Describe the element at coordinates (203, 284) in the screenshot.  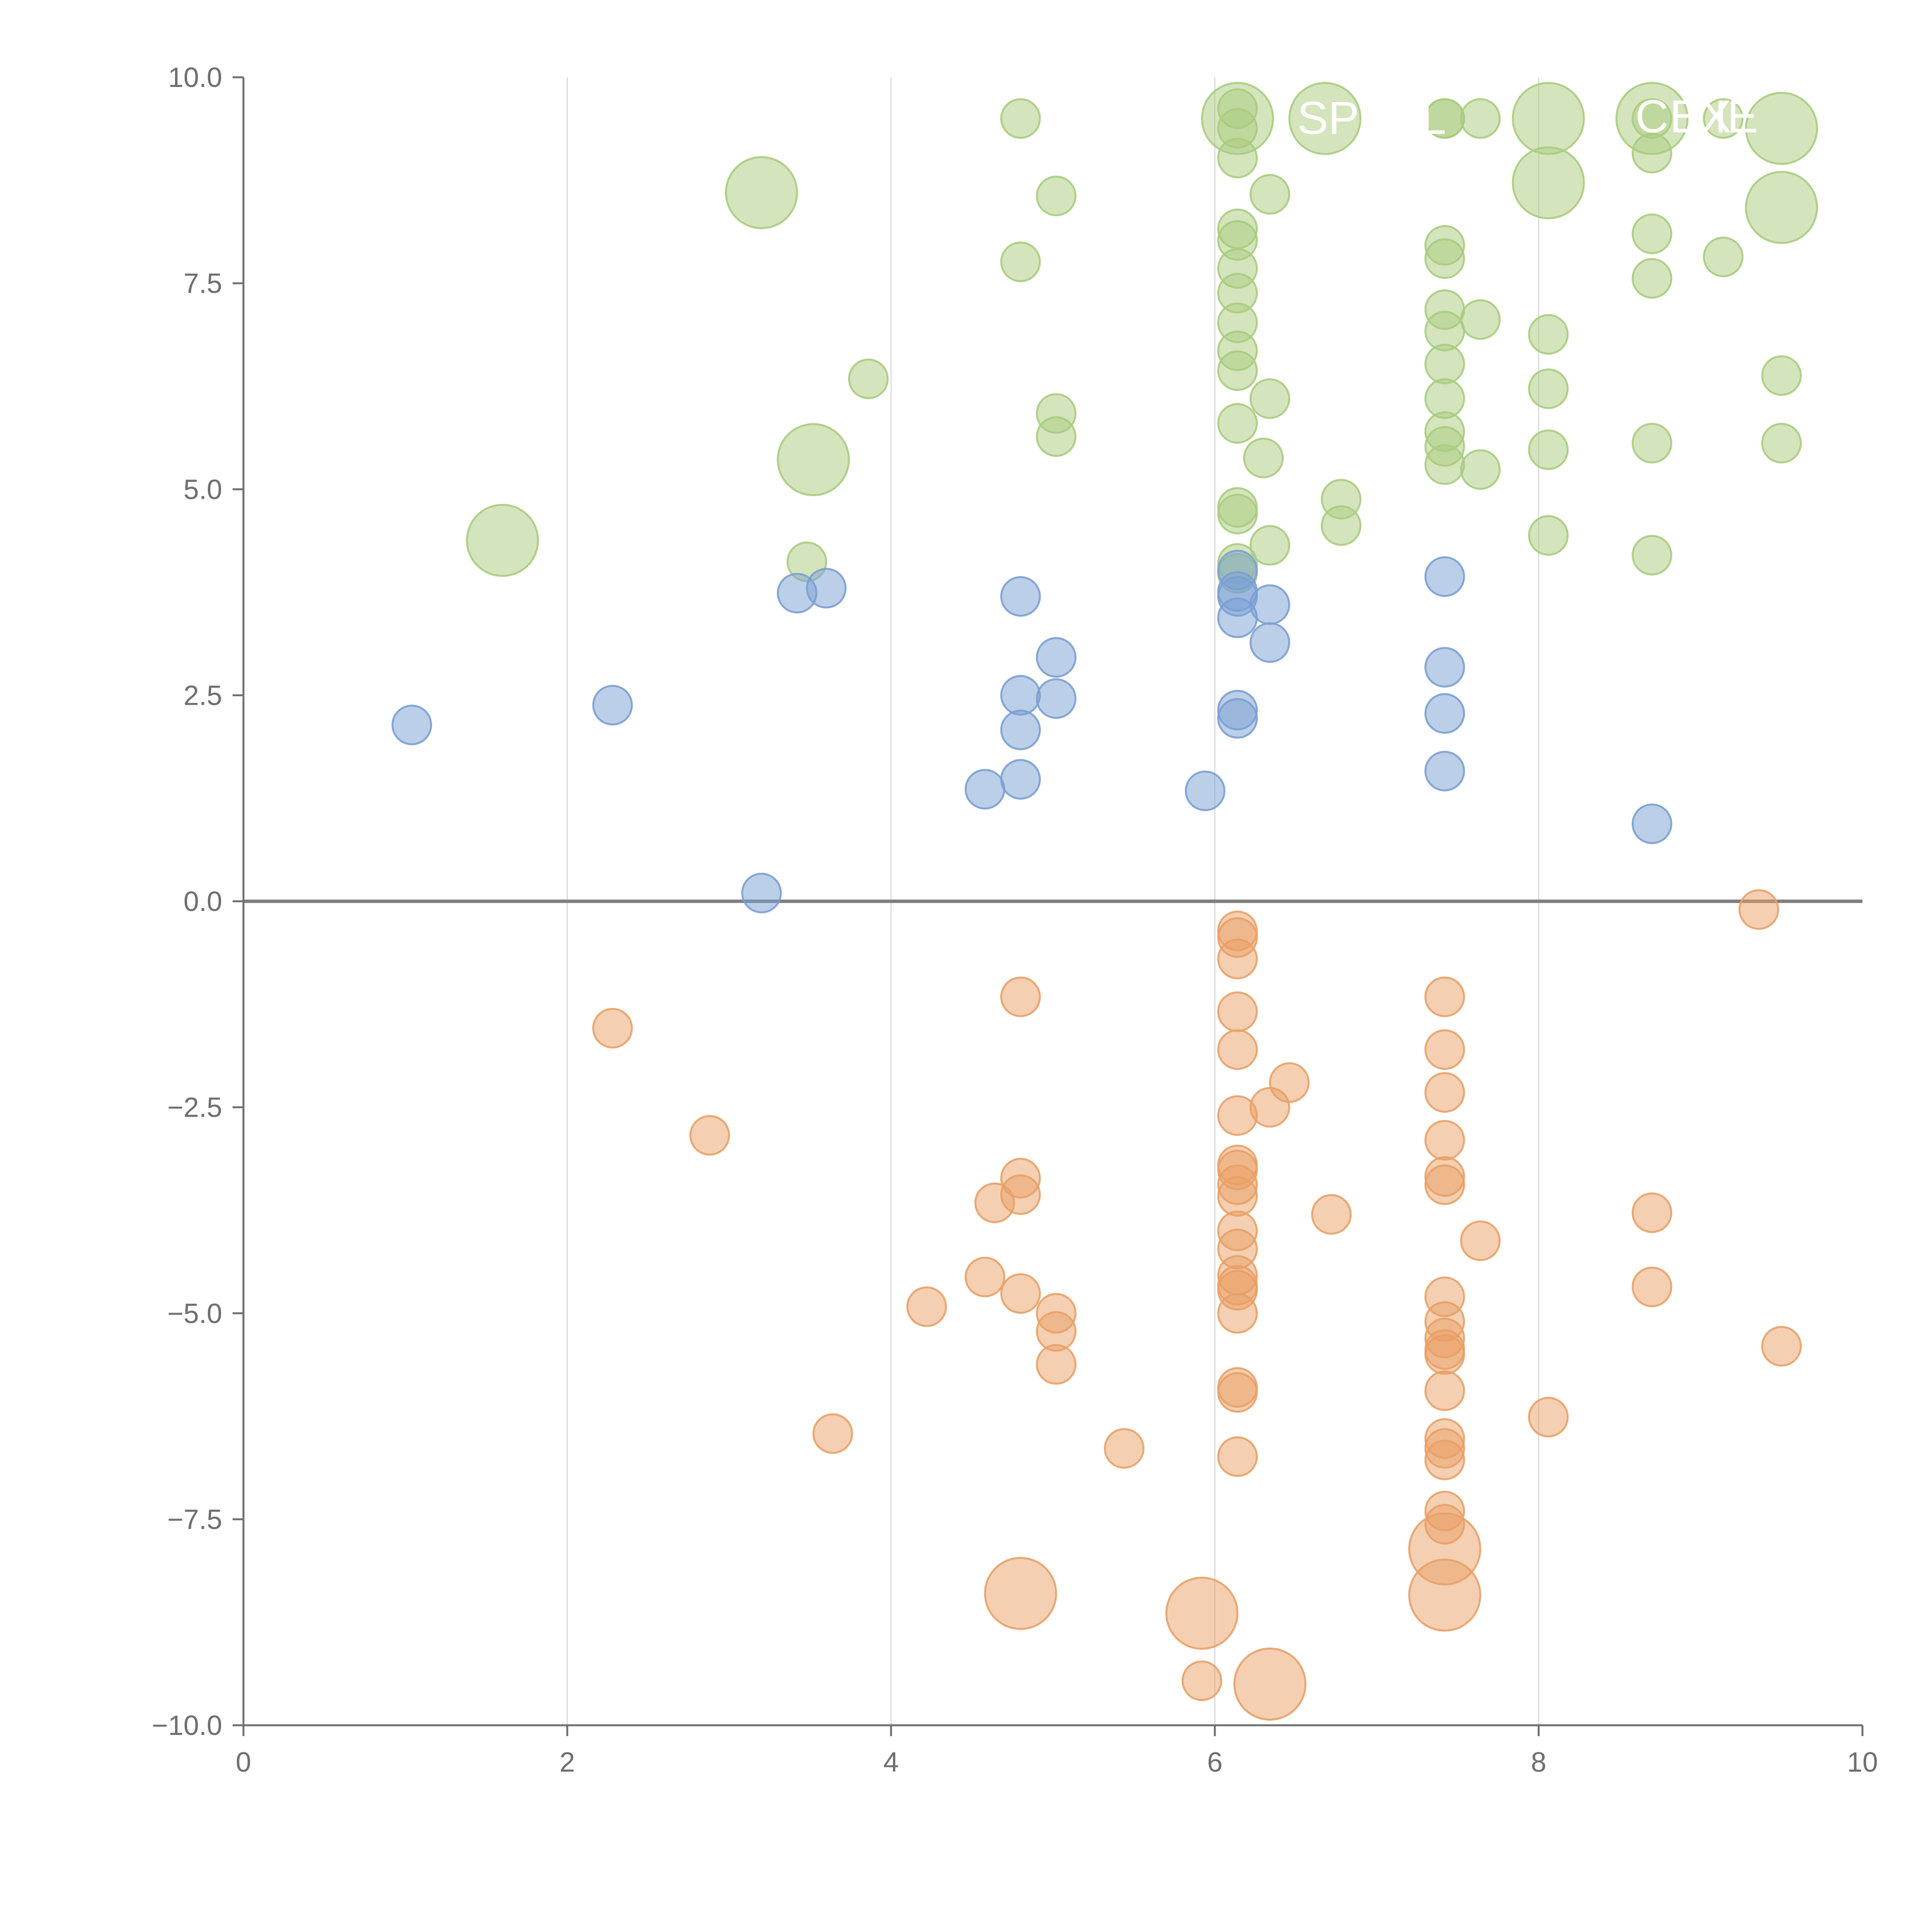
I see `y-tick-label: 7.5` at that location.